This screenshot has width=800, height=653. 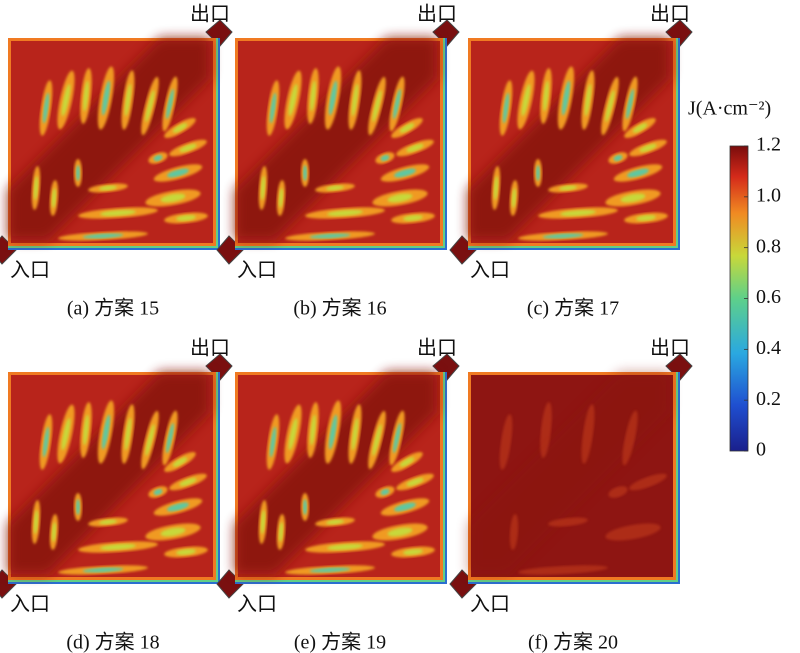 What do you see at coordinates (768, 348) in the screenshot?
I see `colorbar-tick-label: 0.4` at bounding box center [768, 348].